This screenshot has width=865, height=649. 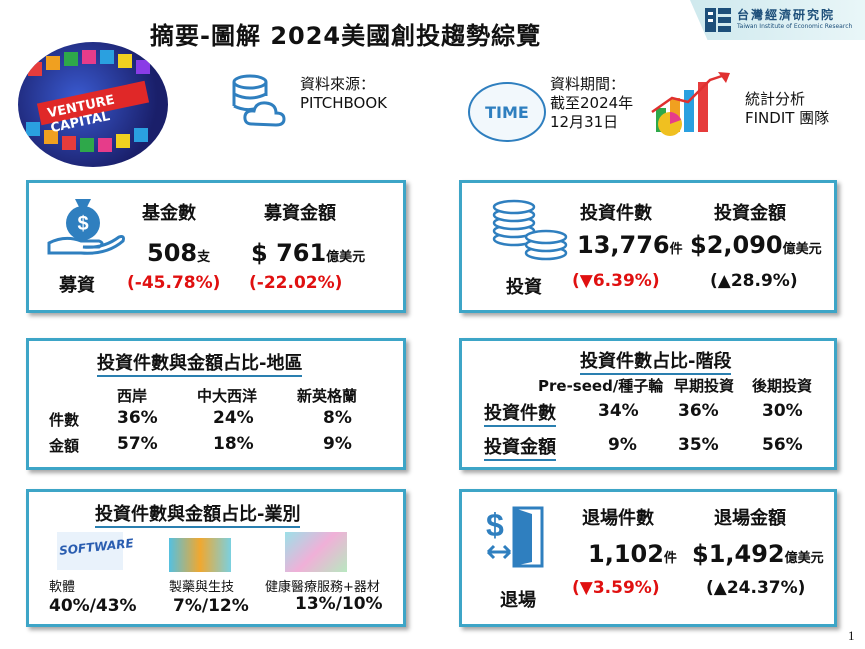 What do you see at coordinates (233, 444) in the screenshot?
I see `region-amount-mid-atlantic: 18%` at bounding box center [233, 444].